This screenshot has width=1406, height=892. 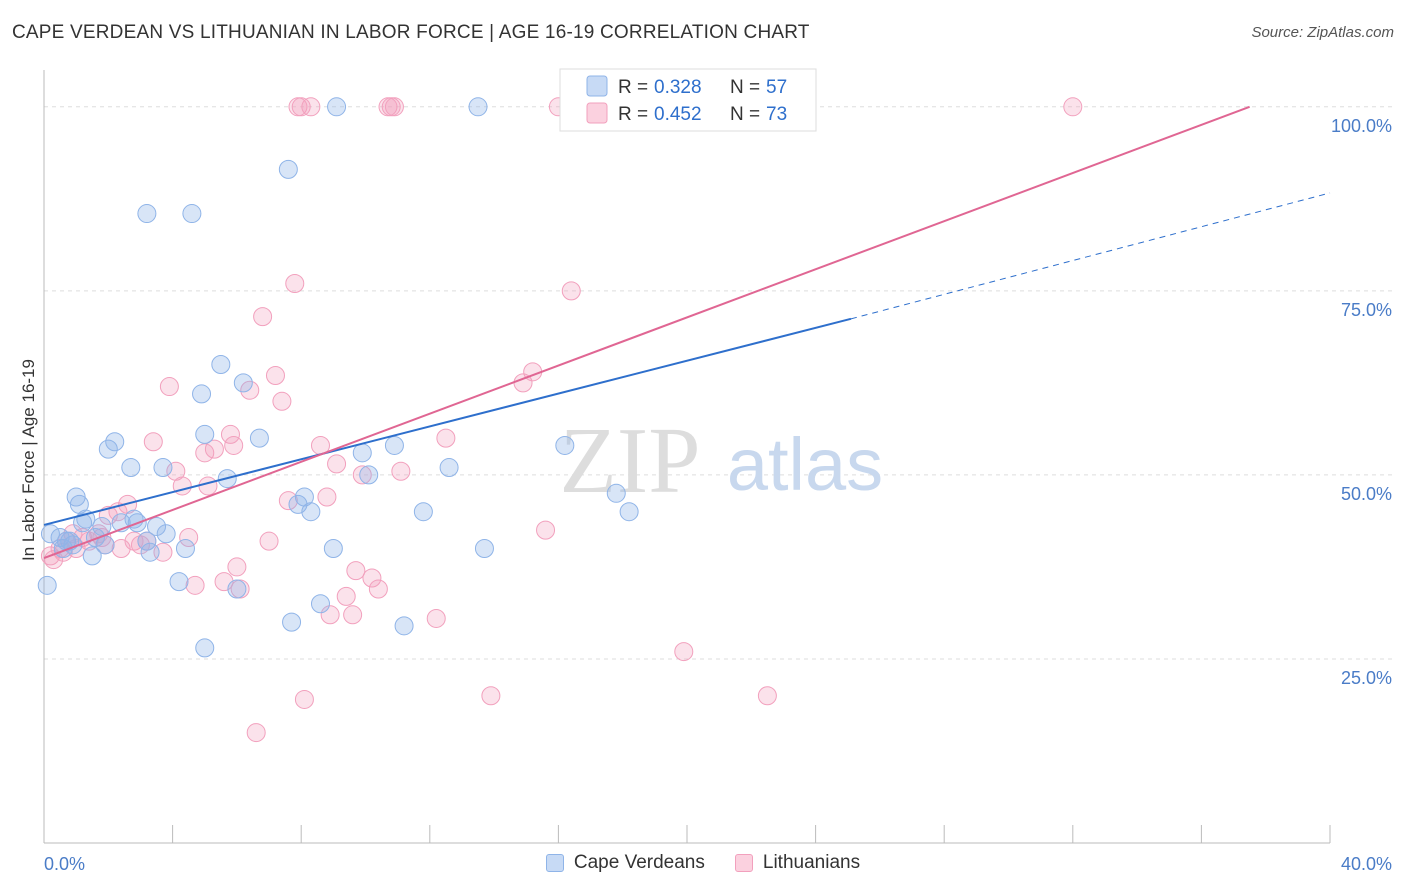 What do you see at coordinates (630, 461) in the screenshot?
I see `watermark-zip: ZIP` at bounding box center [630, 461].